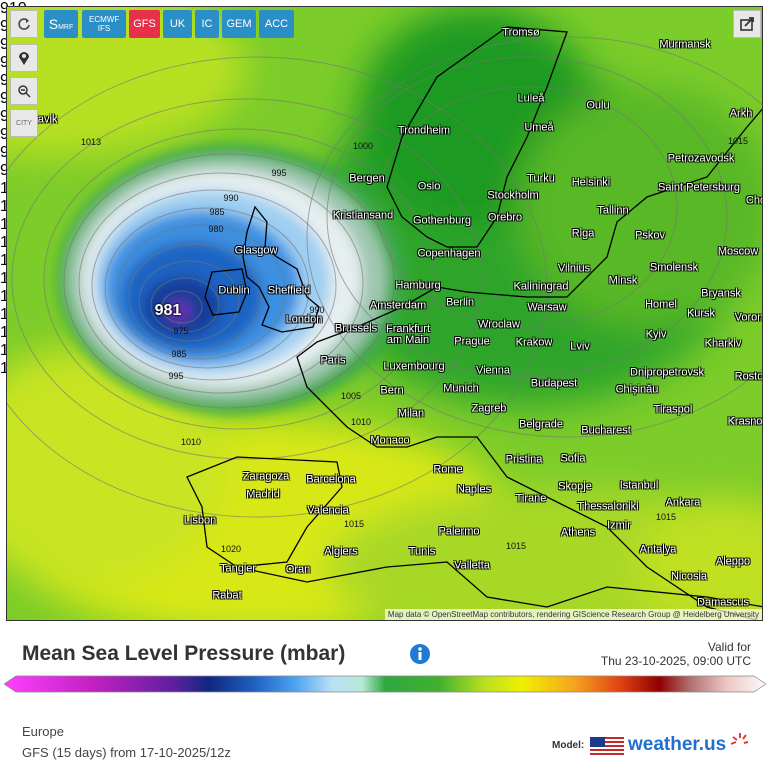  What do you see at coordinates (266, 476) in the screenshot?
I see `city-label: Zaragoza` at bounding box center [266, 476].